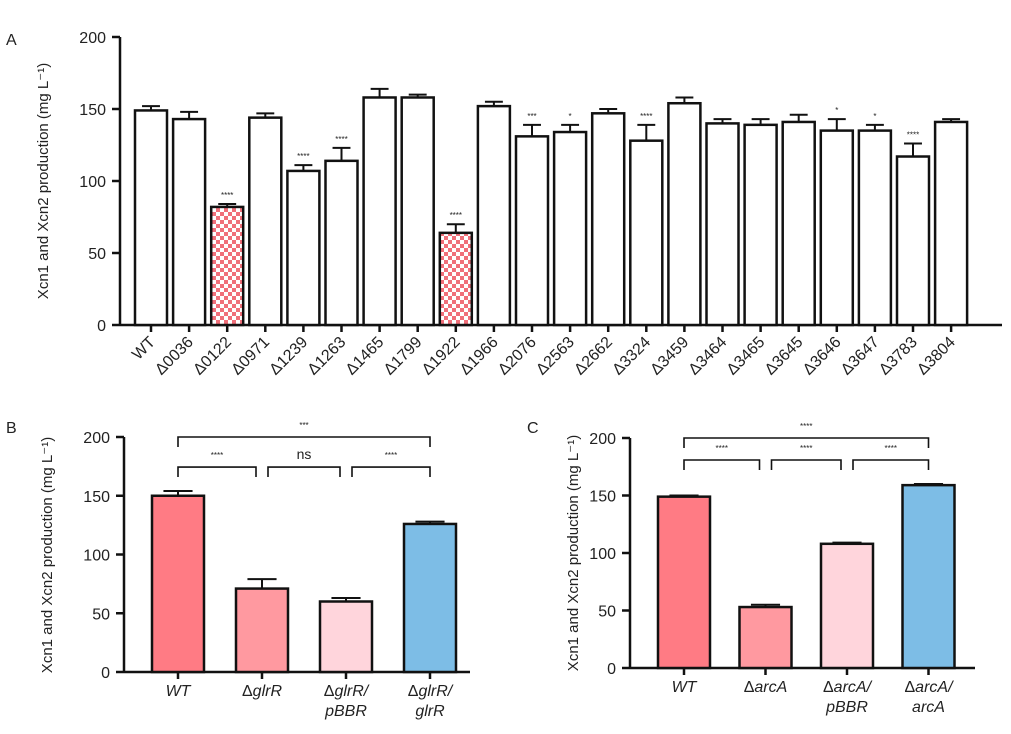 The height and width of the screenshot is (734, 1011). Describe the element at coordinates (746, 356) in the screenshot. I see `x-tick-label: Δ3465` at that location.